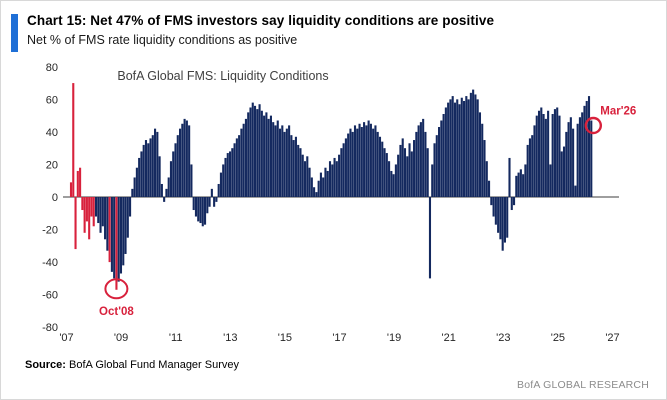  Describe the element at coordinates (45, 365) in the screenshot. I see `source-label: Source:` at that location.